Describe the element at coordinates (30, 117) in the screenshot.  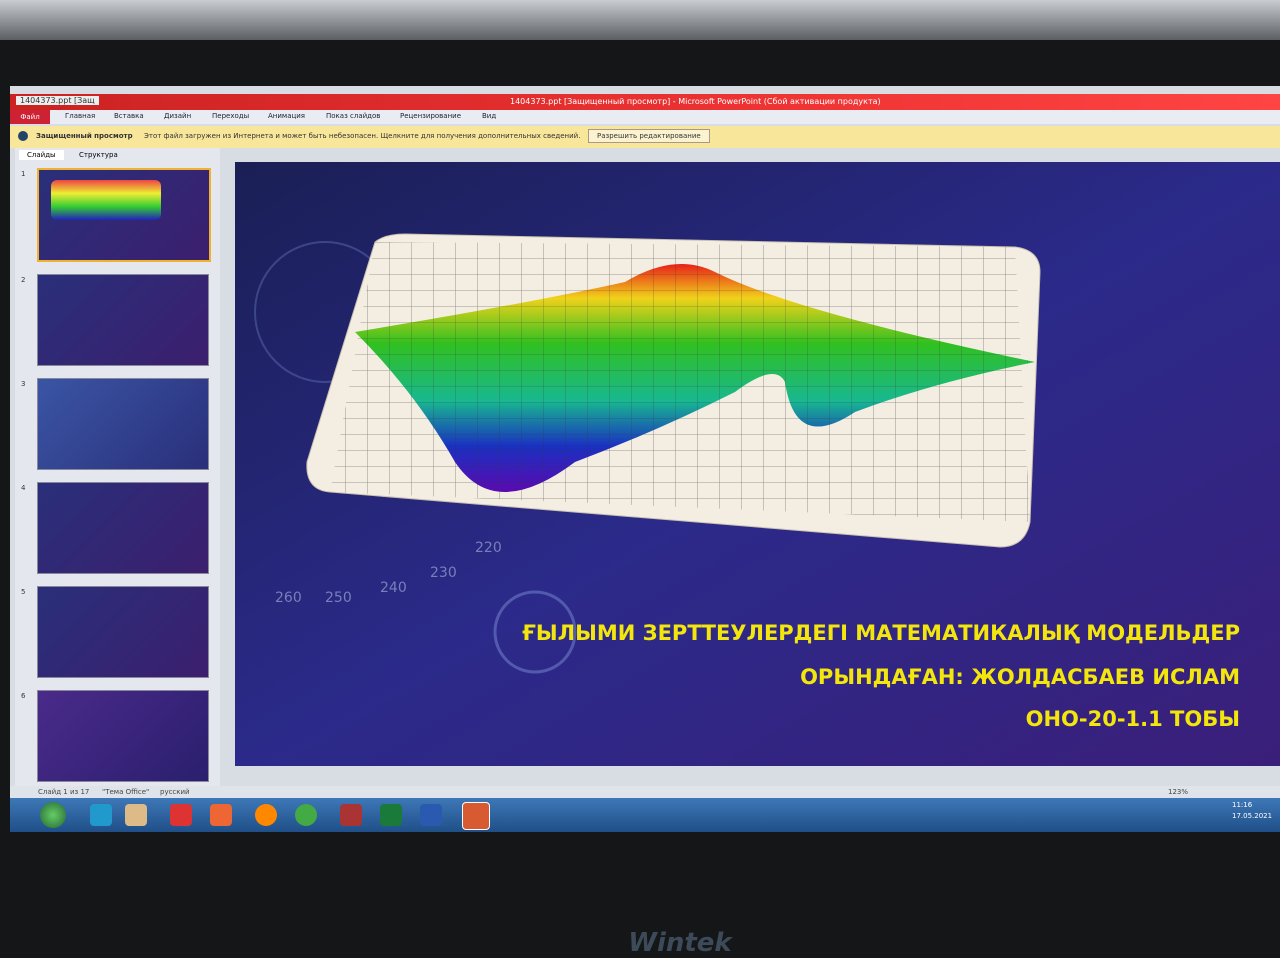
I see `ribbon-tab: Файл` at that location.